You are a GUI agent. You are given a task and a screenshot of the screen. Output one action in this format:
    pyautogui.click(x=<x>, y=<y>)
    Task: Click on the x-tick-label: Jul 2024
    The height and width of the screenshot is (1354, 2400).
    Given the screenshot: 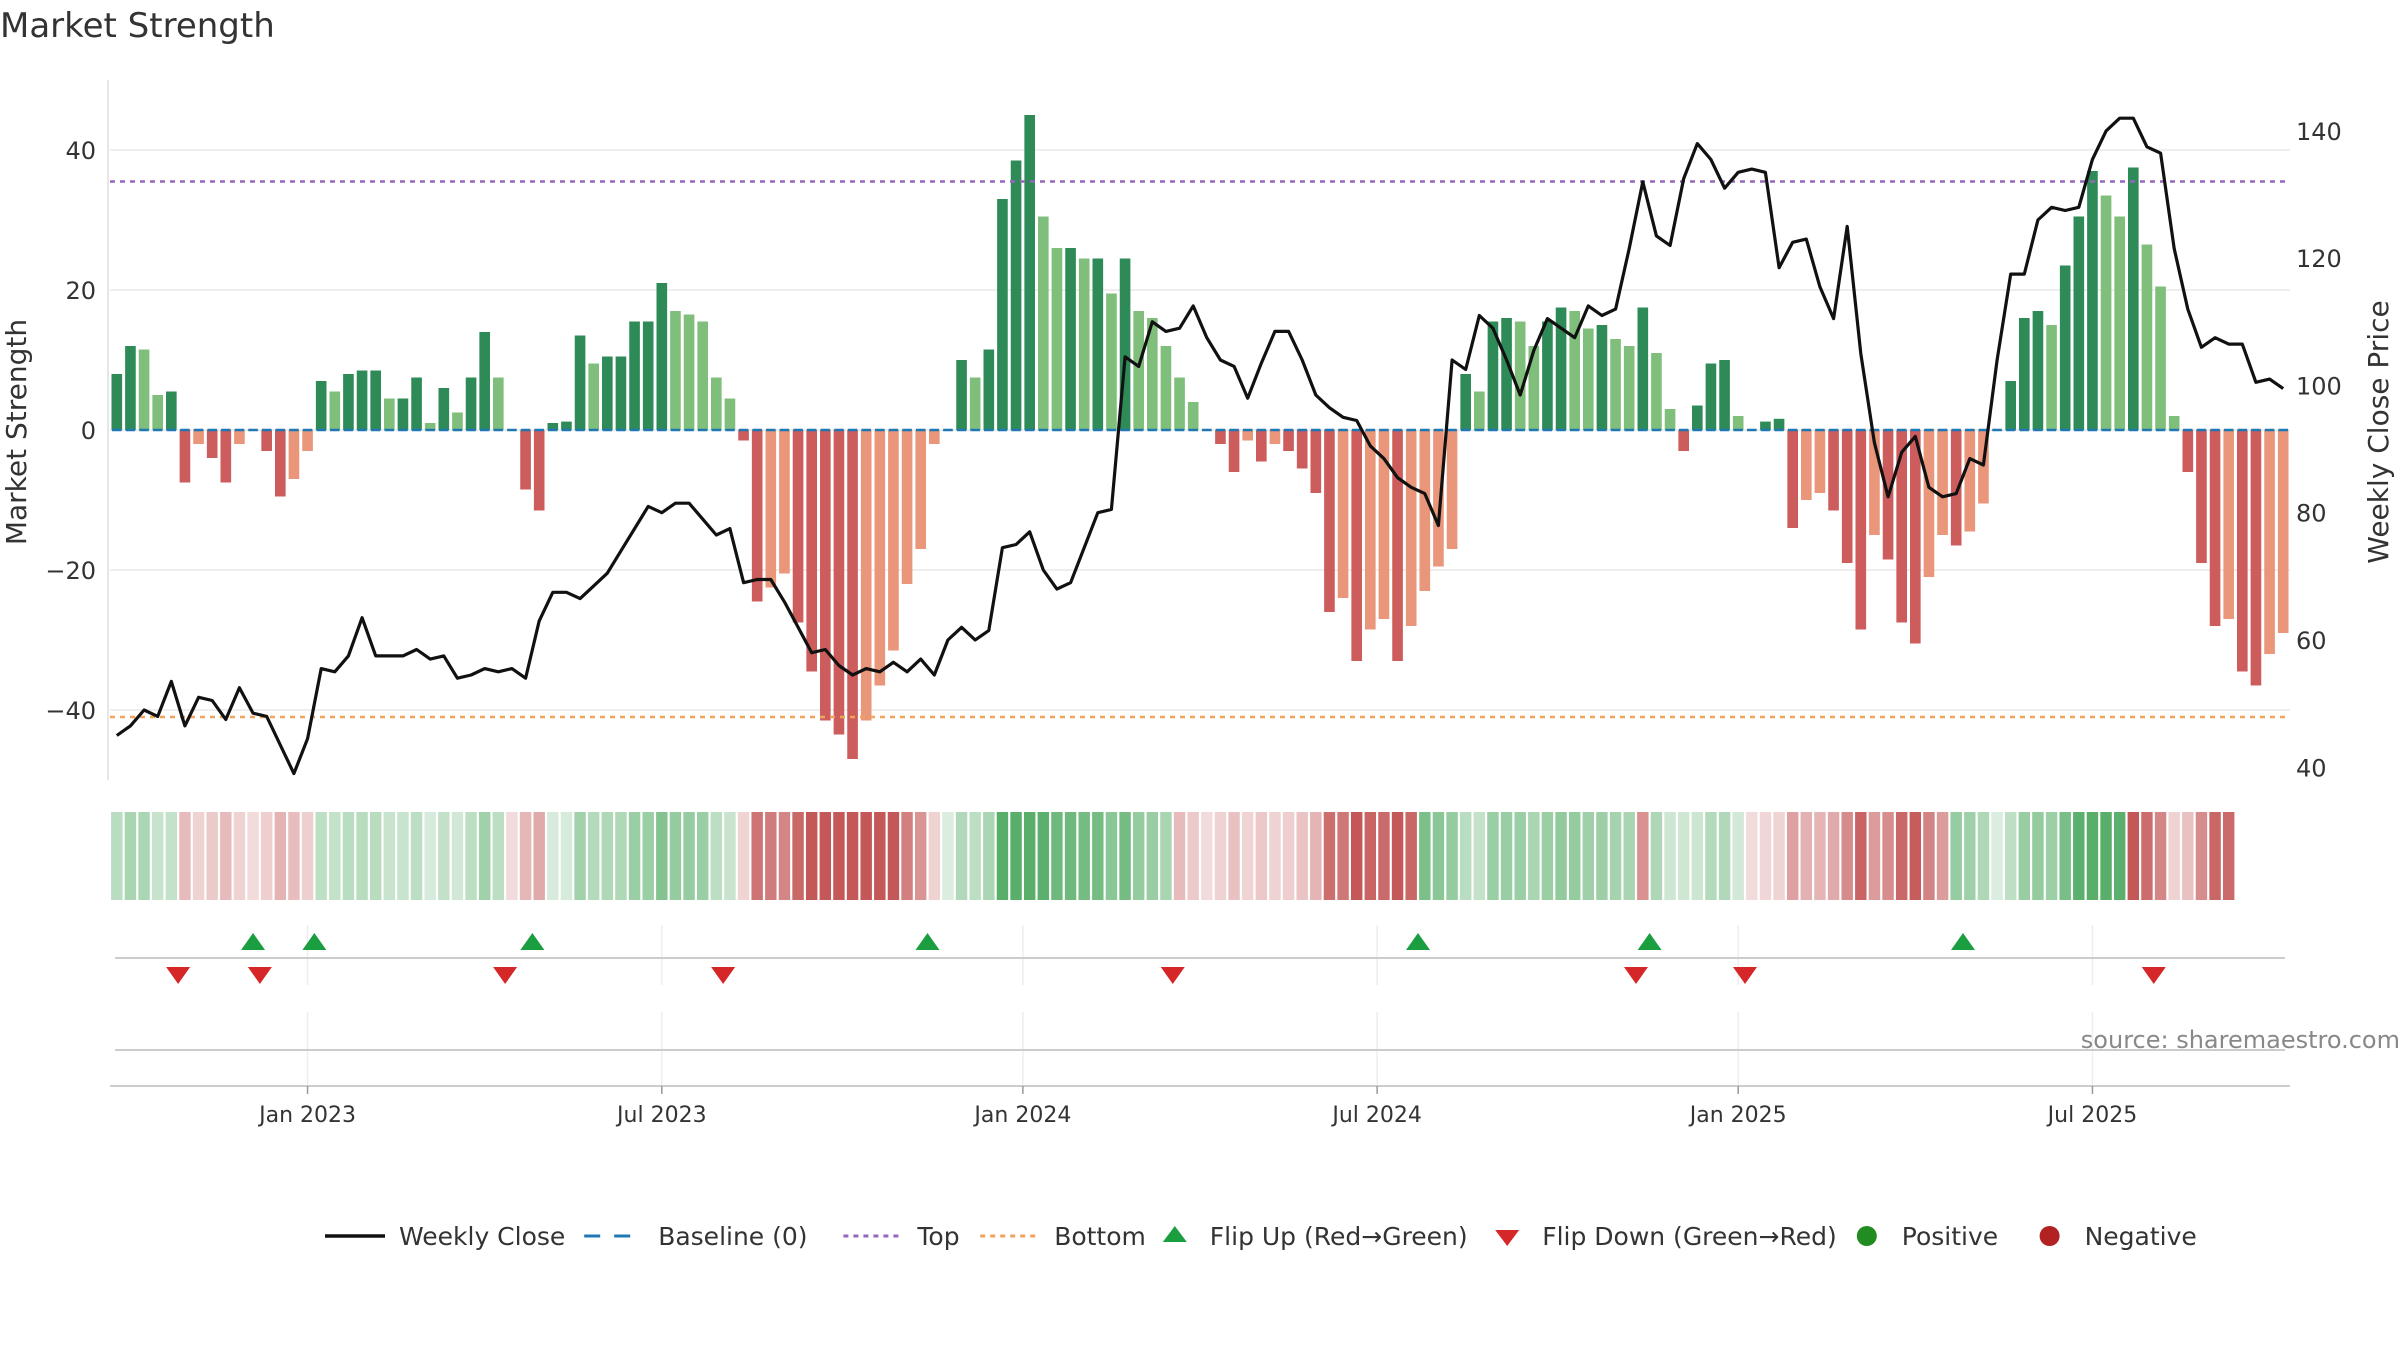 What is the action you would take?
    pyautogui.click(x=1376, y=1115)
    